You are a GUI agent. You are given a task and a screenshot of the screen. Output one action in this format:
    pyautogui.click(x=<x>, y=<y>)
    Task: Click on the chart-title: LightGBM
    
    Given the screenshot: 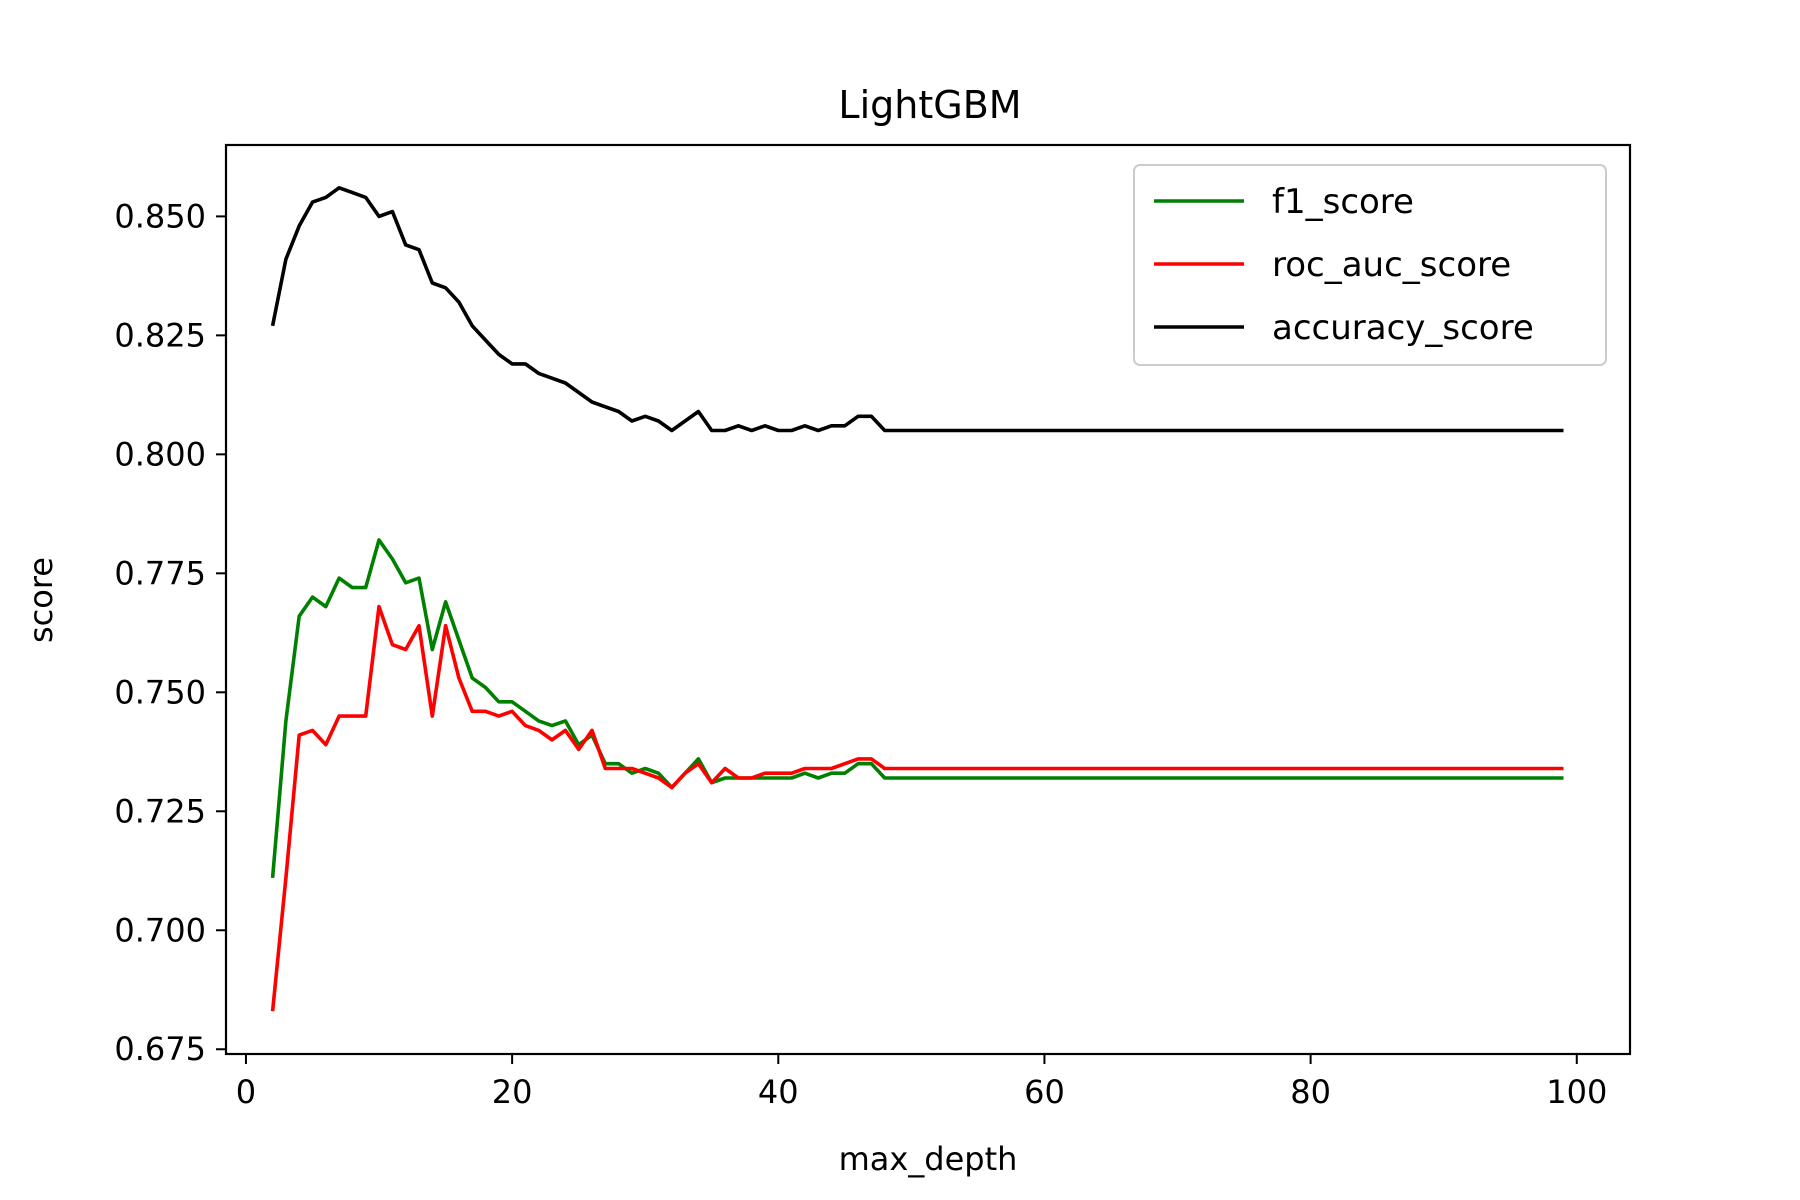 What is the action you would take?
    pyautogui.click(x=929, y=105)
    